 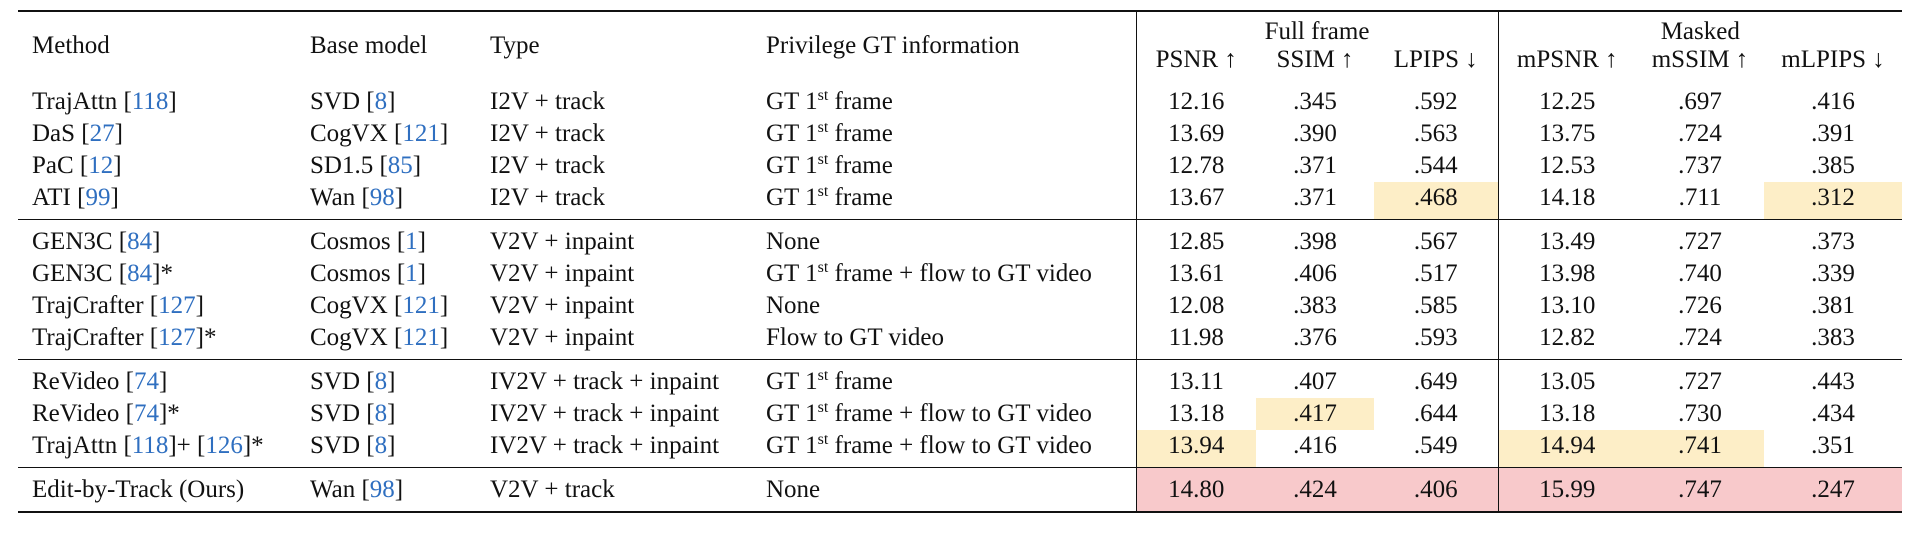 What do you see at coordinates (1195, 306) in the screenshot?
I see `psnr-value: 12.08` at bounding box center [1195, 306].